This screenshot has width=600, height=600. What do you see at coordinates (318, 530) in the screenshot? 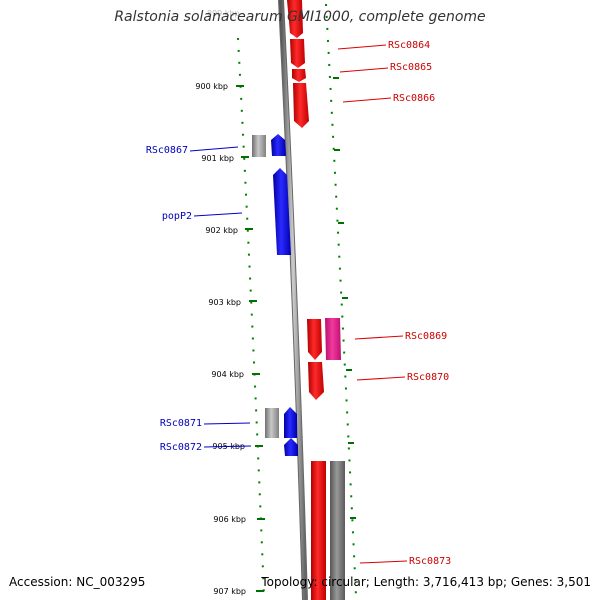
I see `gene-rsc0873` at bounding box center [318, 530].